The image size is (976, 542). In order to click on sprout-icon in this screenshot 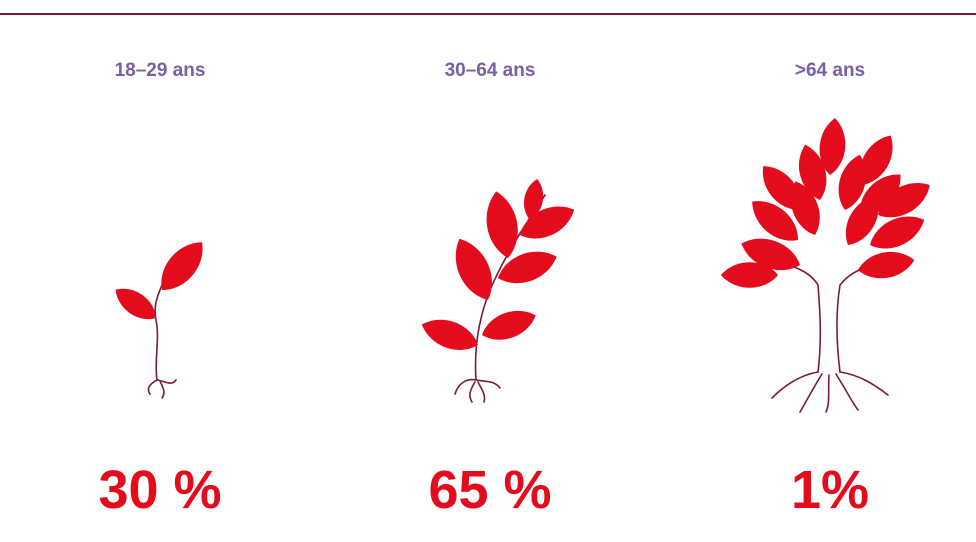, I will do `click(161, 316)`.